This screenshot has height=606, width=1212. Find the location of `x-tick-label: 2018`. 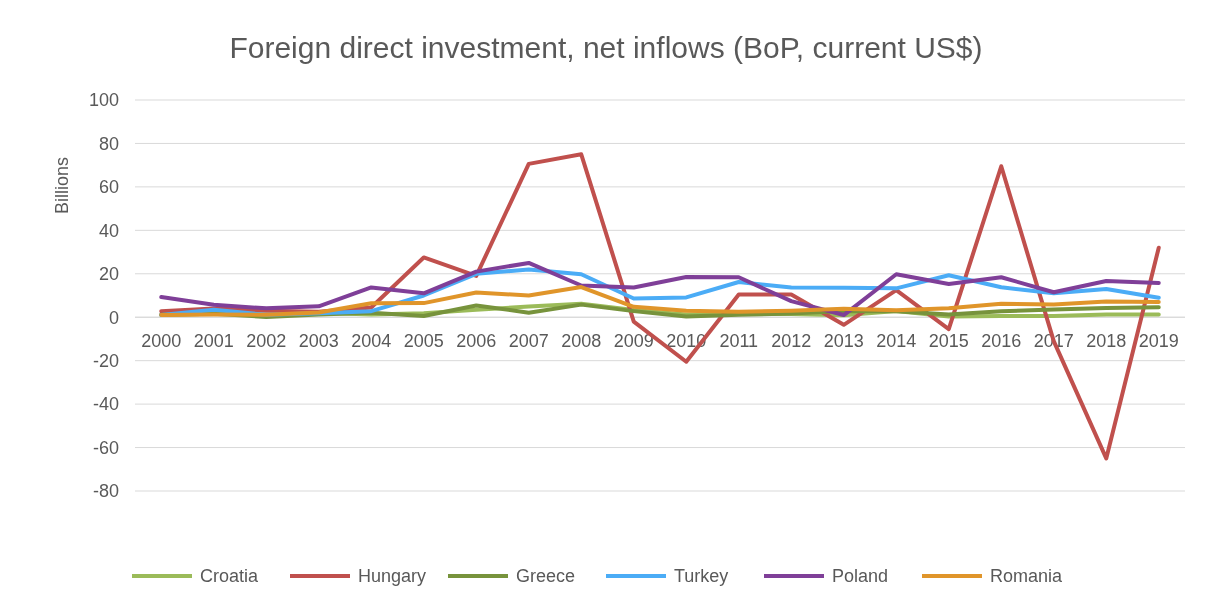

x-tick-label: 2018 is located at coordinates (1106, 341).